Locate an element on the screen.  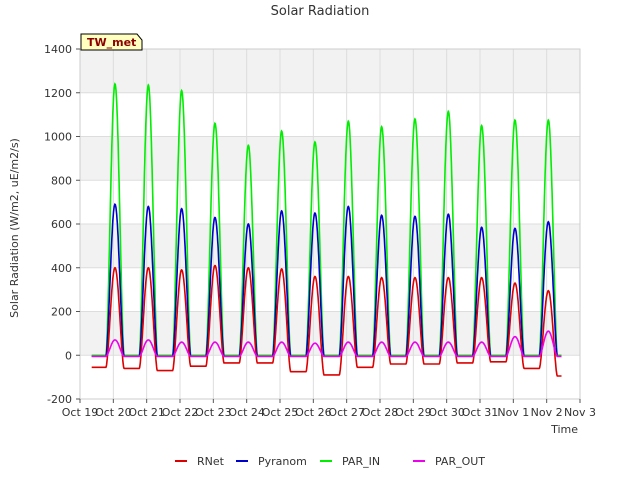
x-tick-label: Oct 24 is located at coordinates (246, 412).